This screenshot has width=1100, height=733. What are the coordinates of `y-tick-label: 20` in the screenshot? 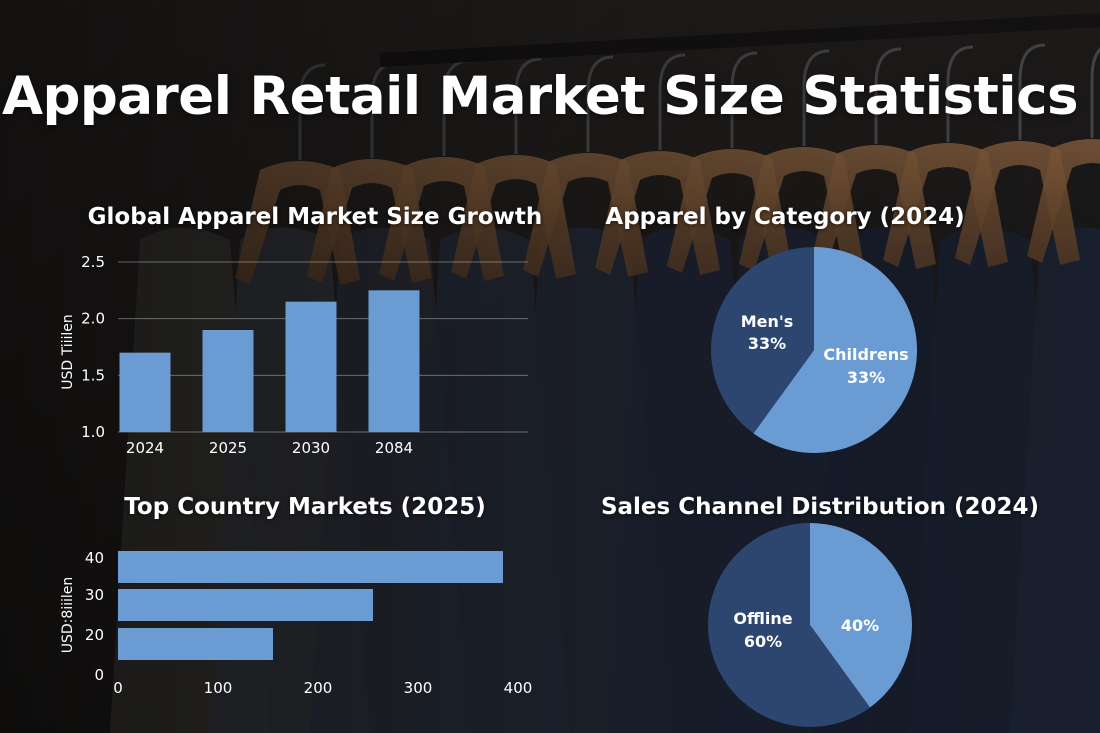 It's located at (94, 635).